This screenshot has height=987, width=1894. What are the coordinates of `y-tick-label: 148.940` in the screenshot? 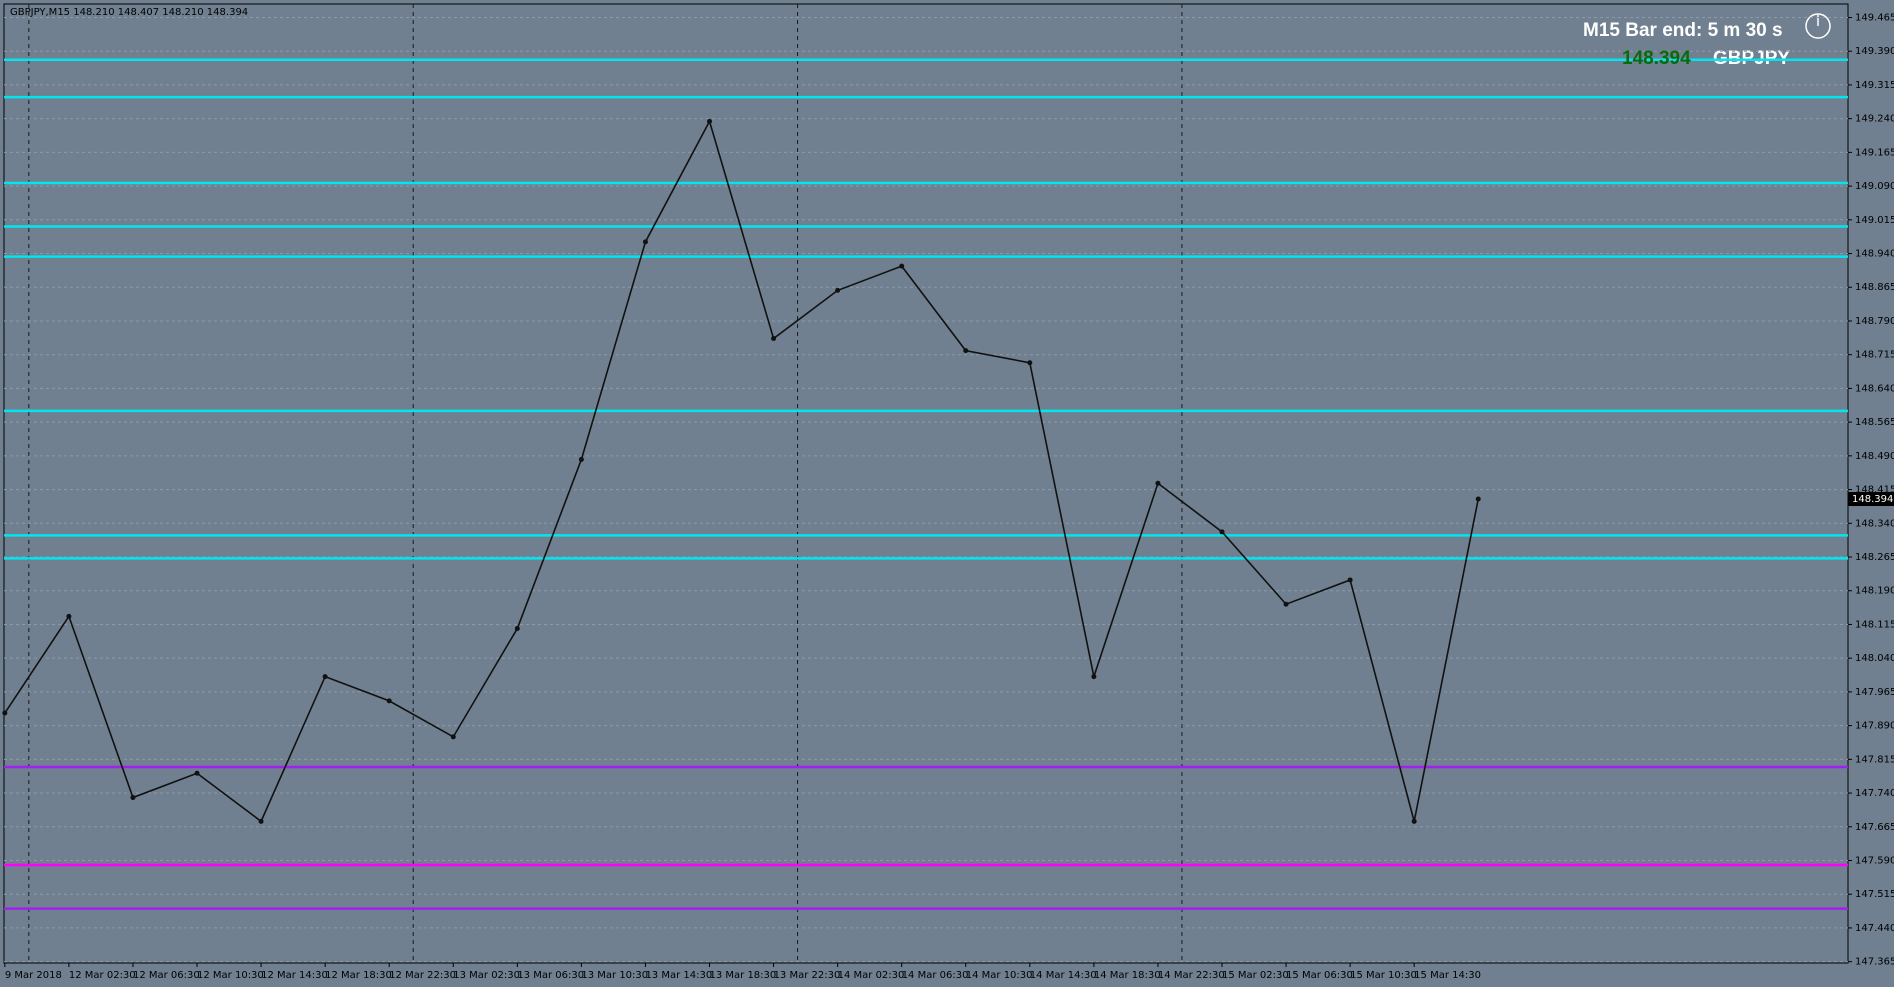 It's located at (1874, 254).